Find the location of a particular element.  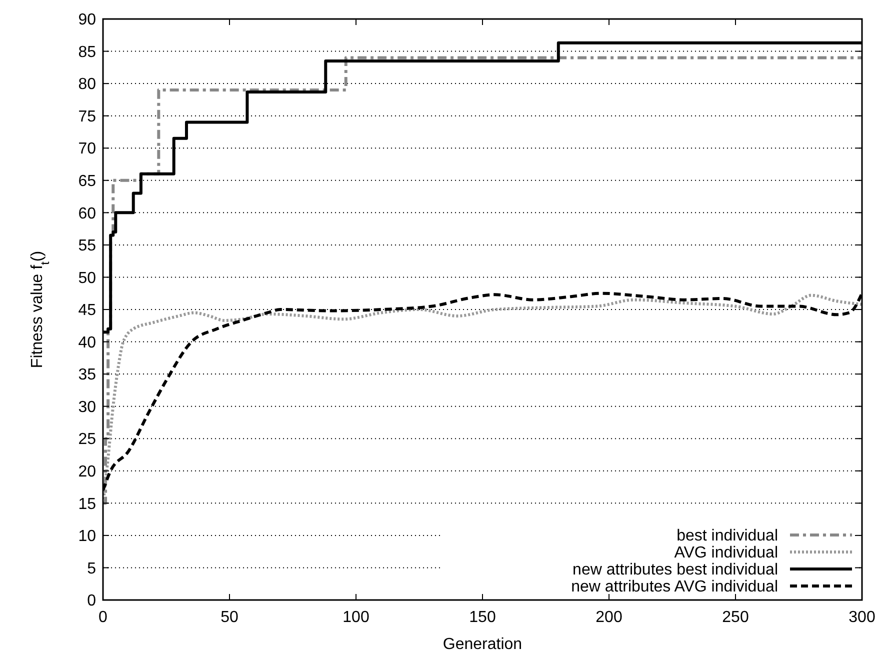

x-tick-label: 150 is located at coordinates (482, 617).